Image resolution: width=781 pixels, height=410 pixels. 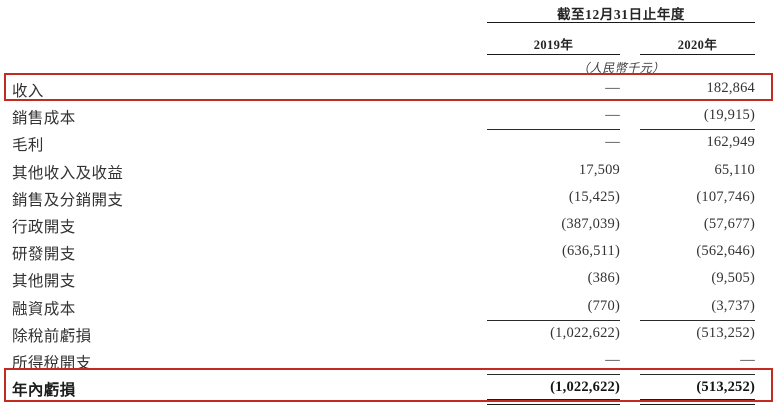 What do you see at coordinates (603, 305) in the screenshot?
I see `cell-2019: (770)` at bounding box center [603, 305].